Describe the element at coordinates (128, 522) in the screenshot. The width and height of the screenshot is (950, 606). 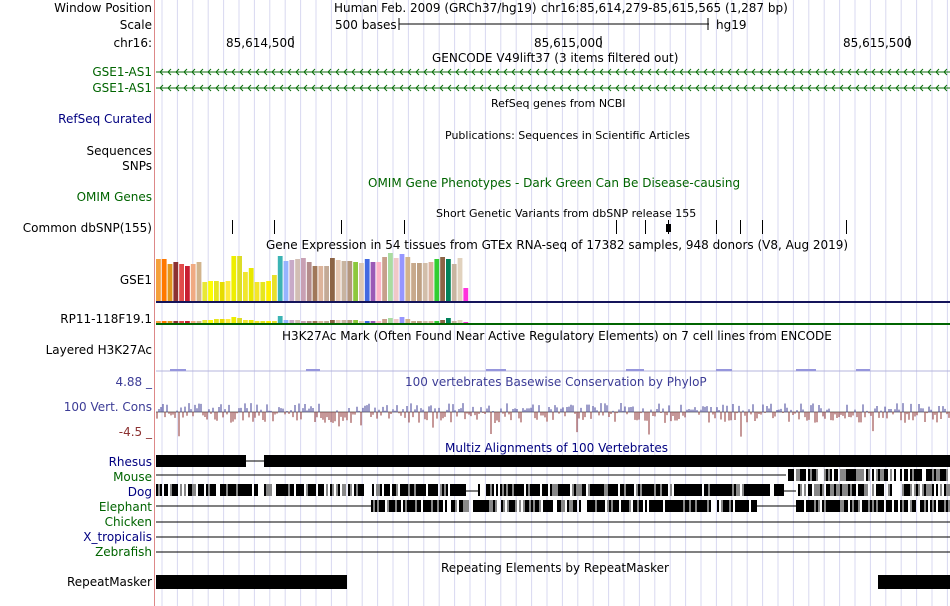
I see `chicken-label: Chicken` at that location.